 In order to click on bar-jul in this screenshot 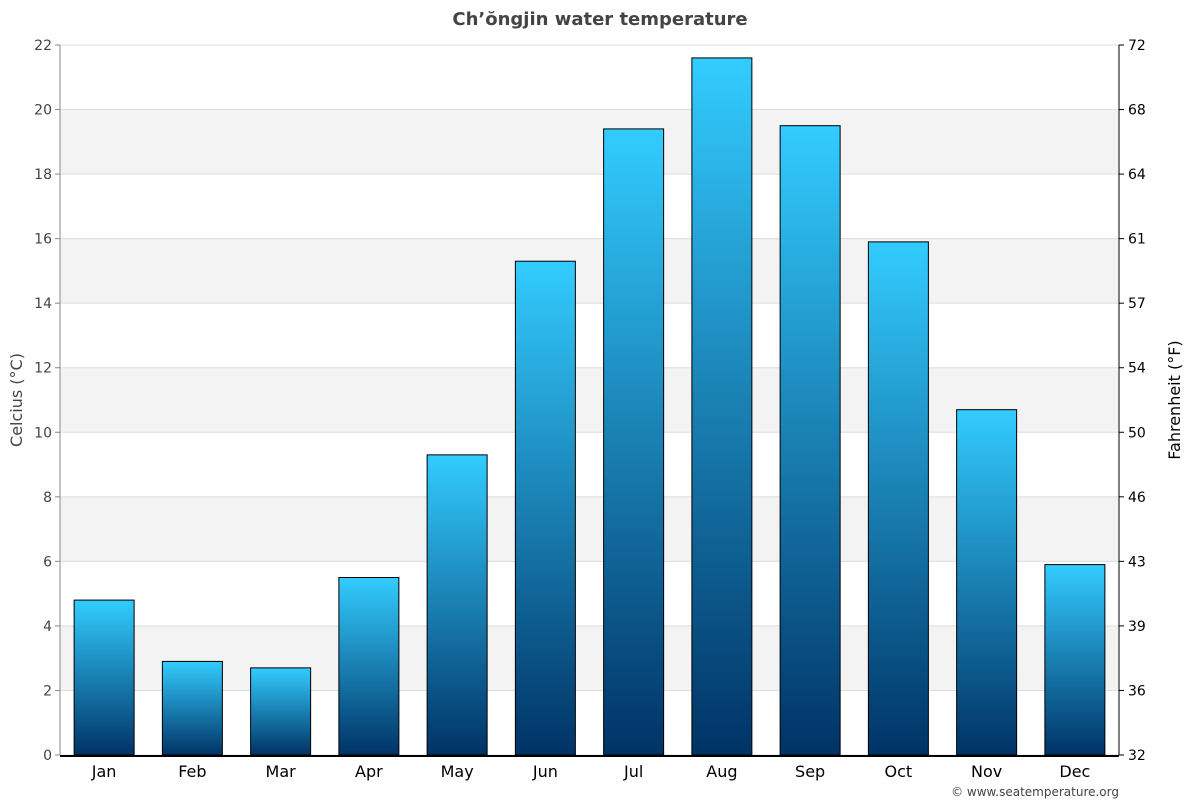, I will do `click(634, 442)`.